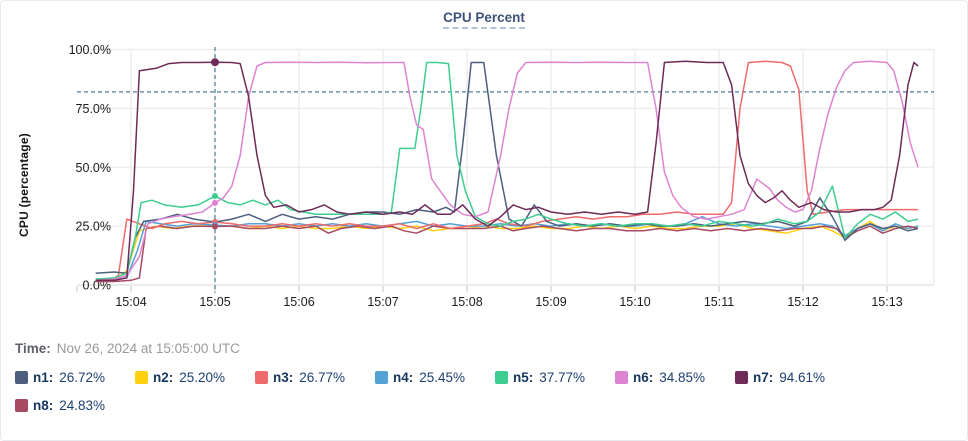 This screenshot has width=968, height=441. What do you see at coordinates (550, 302) in the screenshot?
I see `x-tick-label: 15:09` at bounding box center [550, 302].